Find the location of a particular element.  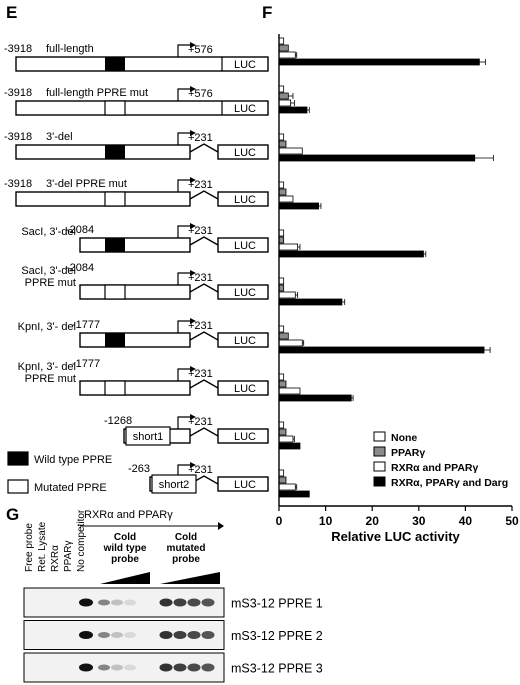

gel-lane-label: Ret. Lysate is located at coordinates (42, 546).